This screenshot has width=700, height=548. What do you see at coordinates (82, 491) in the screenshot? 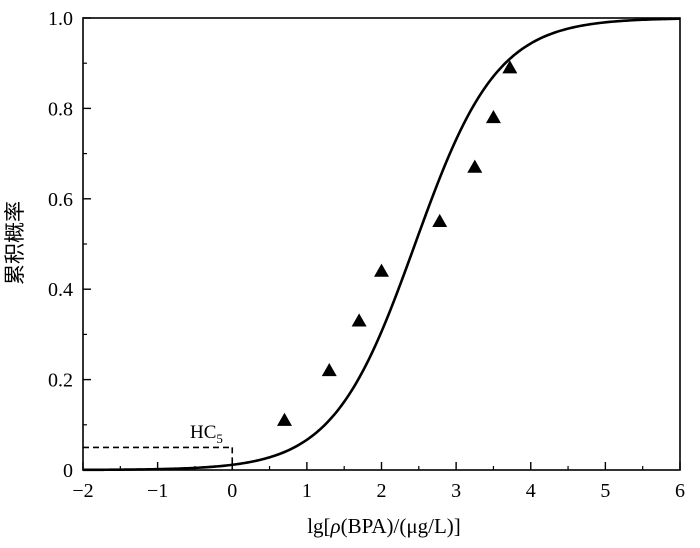
I see `x-tick-label: −2` at bounding box center [82, 491].